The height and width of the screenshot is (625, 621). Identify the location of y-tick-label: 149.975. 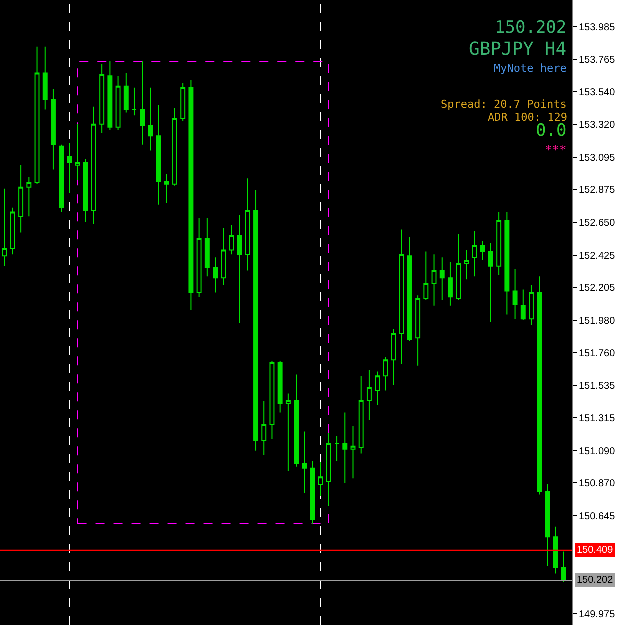
(597, 615).